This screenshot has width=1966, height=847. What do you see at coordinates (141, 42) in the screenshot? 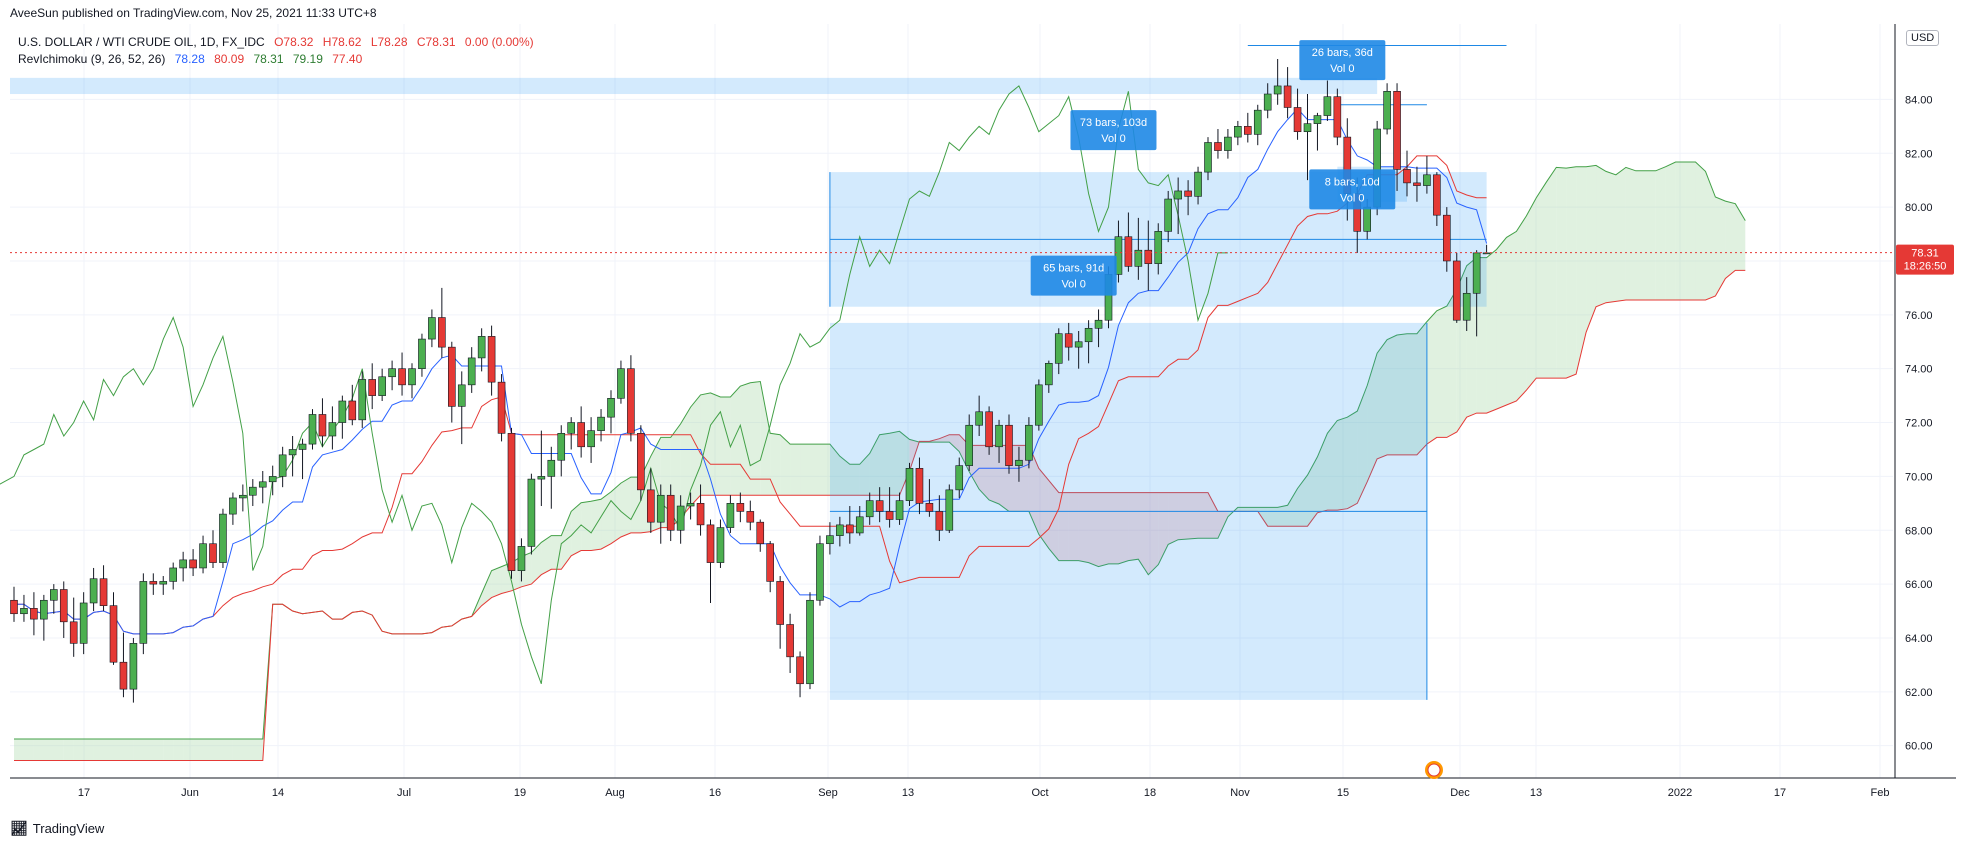
I see `symbol-name: U.S. DOLLAR / WTI CRUDE OIL, 1D, FX_IDC` at bounding box center [141, 42].